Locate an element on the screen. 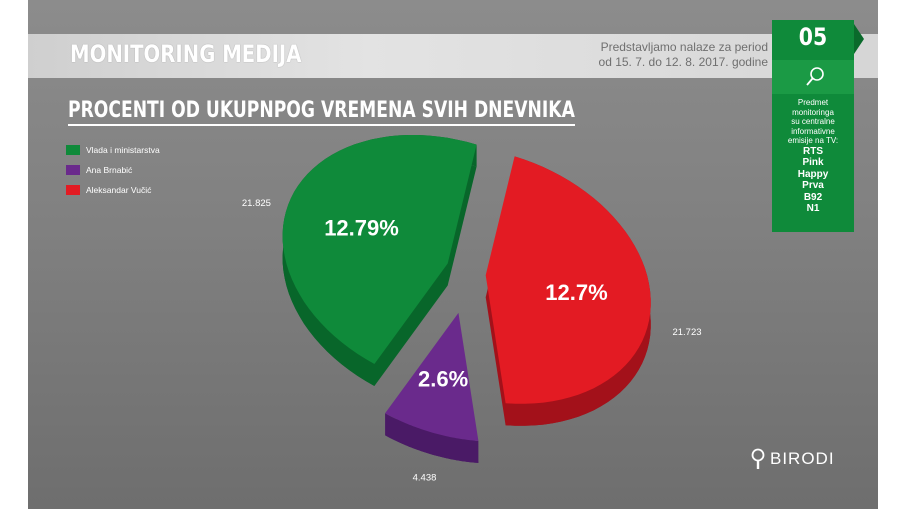 The height and width of the screenshot is (509, 904). logo-text: BIRODI is located at coordinates (802, 458).